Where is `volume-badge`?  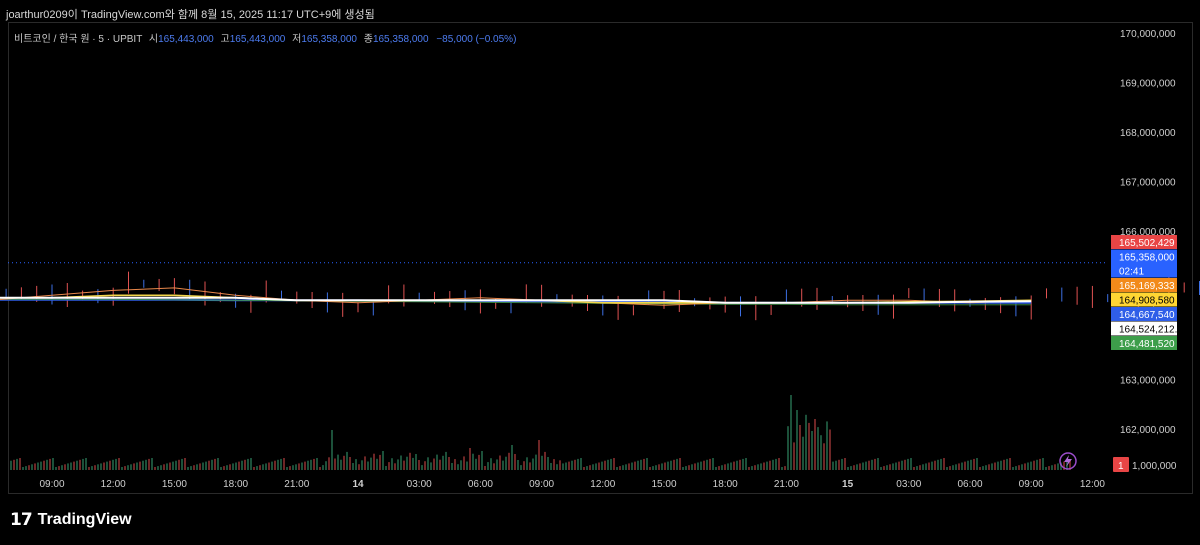
volume-badge is located at coordinates (1121, 464).